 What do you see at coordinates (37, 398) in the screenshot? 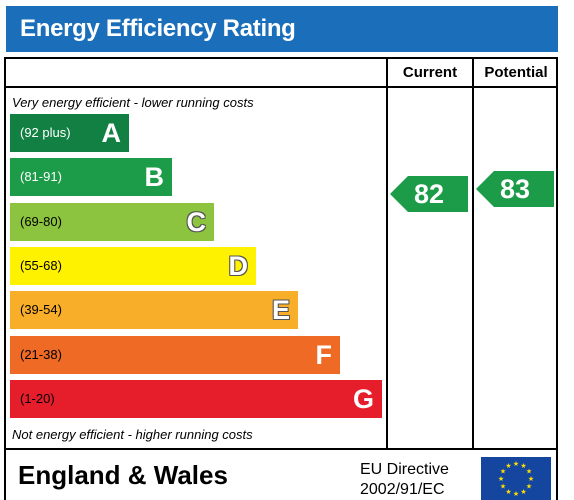
I see `band-range: (1-20)` at bounding box center [37, 398].